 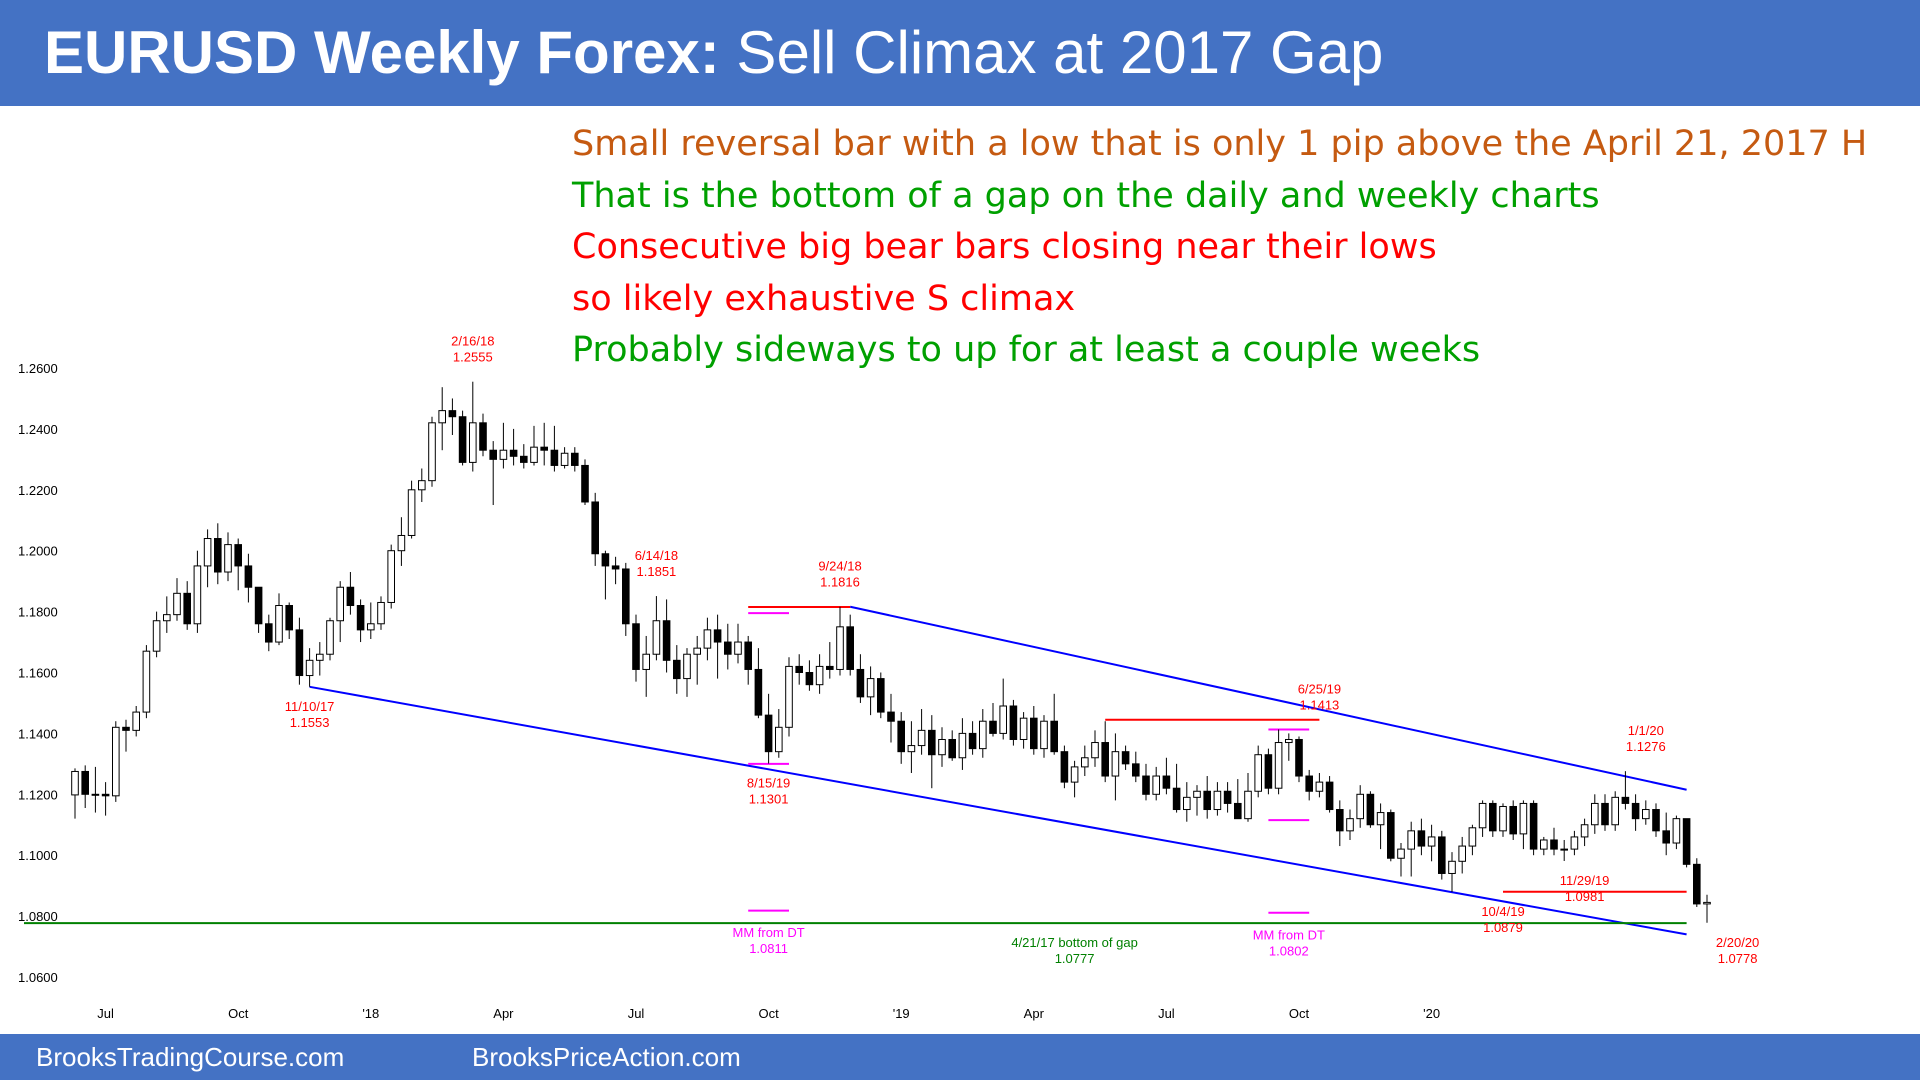 What do you see at coordinates (503, 1013) in the screenshot?
I see `x-tick-label: Apr` at bounding box center [503, 1013].